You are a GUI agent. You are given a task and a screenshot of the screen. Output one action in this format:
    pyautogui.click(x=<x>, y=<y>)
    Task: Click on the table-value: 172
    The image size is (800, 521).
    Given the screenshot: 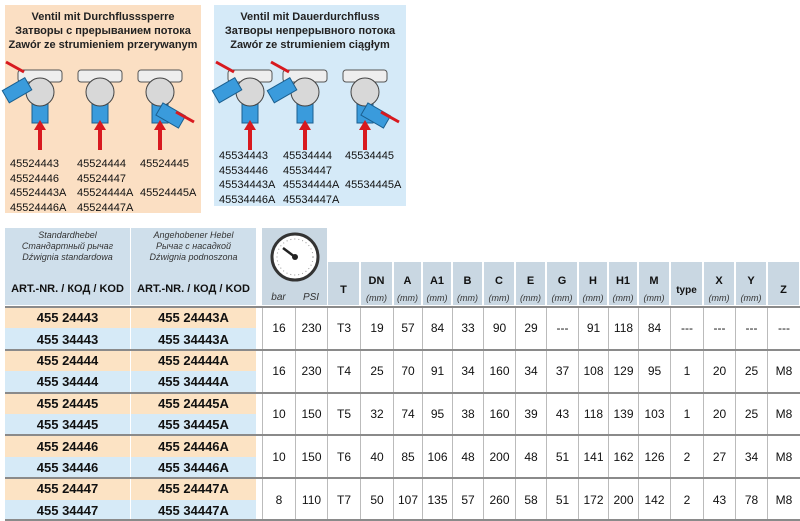 What is the action you would take?
    pyautogui.click(x=593, y=499)
    